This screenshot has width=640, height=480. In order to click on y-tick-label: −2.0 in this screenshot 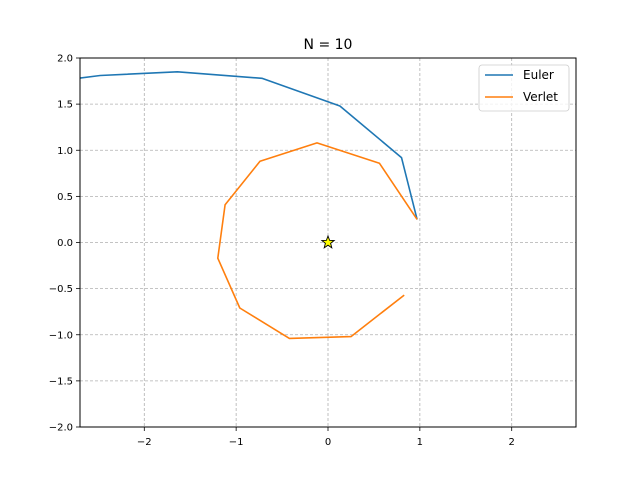, I will do `click(61, 428)`.